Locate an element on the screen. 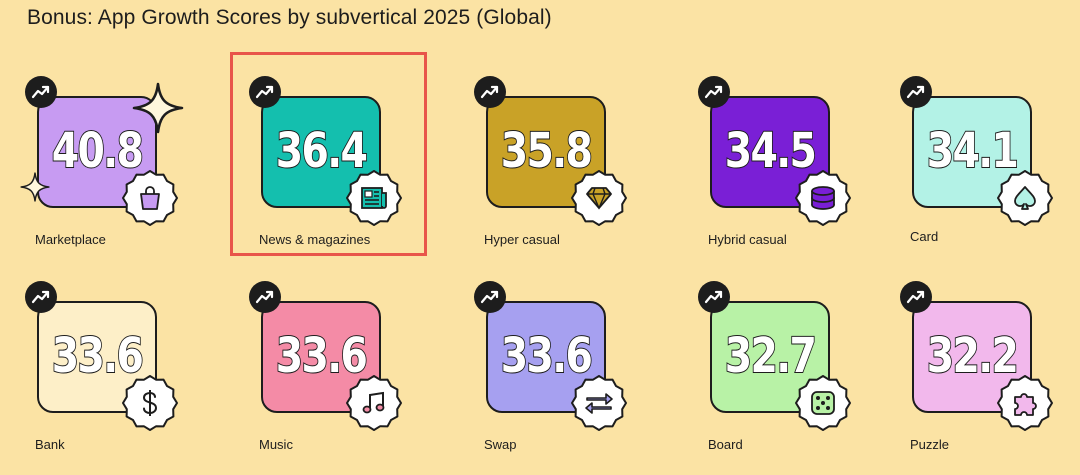 The image size is (1080, 475). score-tile: 32.7 Board is located at coordinates (788, 376).